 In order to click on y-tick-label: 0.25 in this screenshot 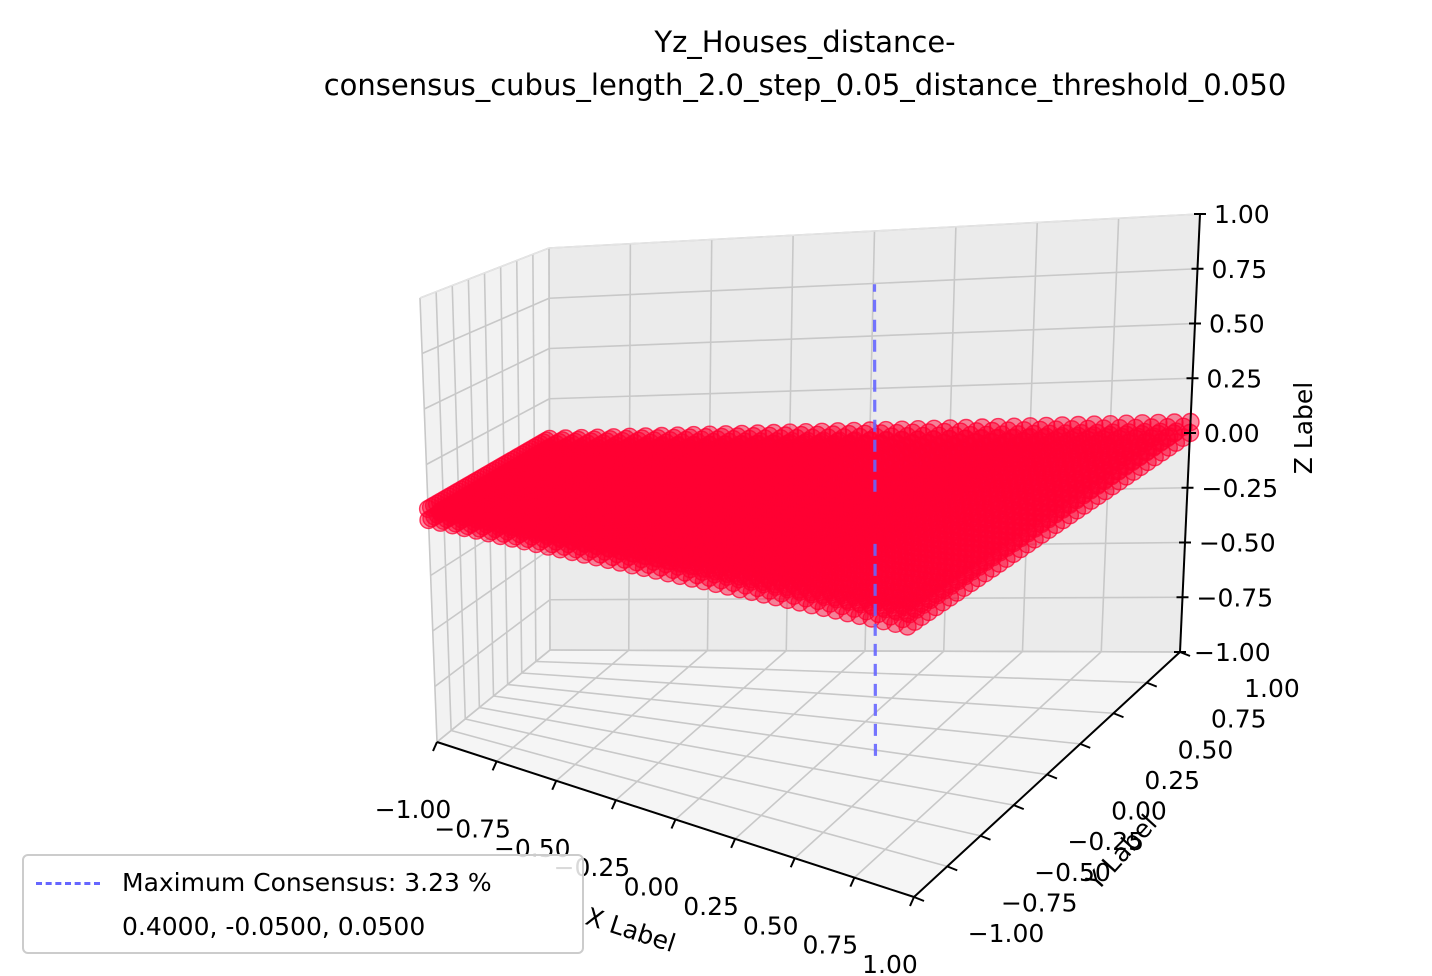, I will do `click(1172, 780)`.